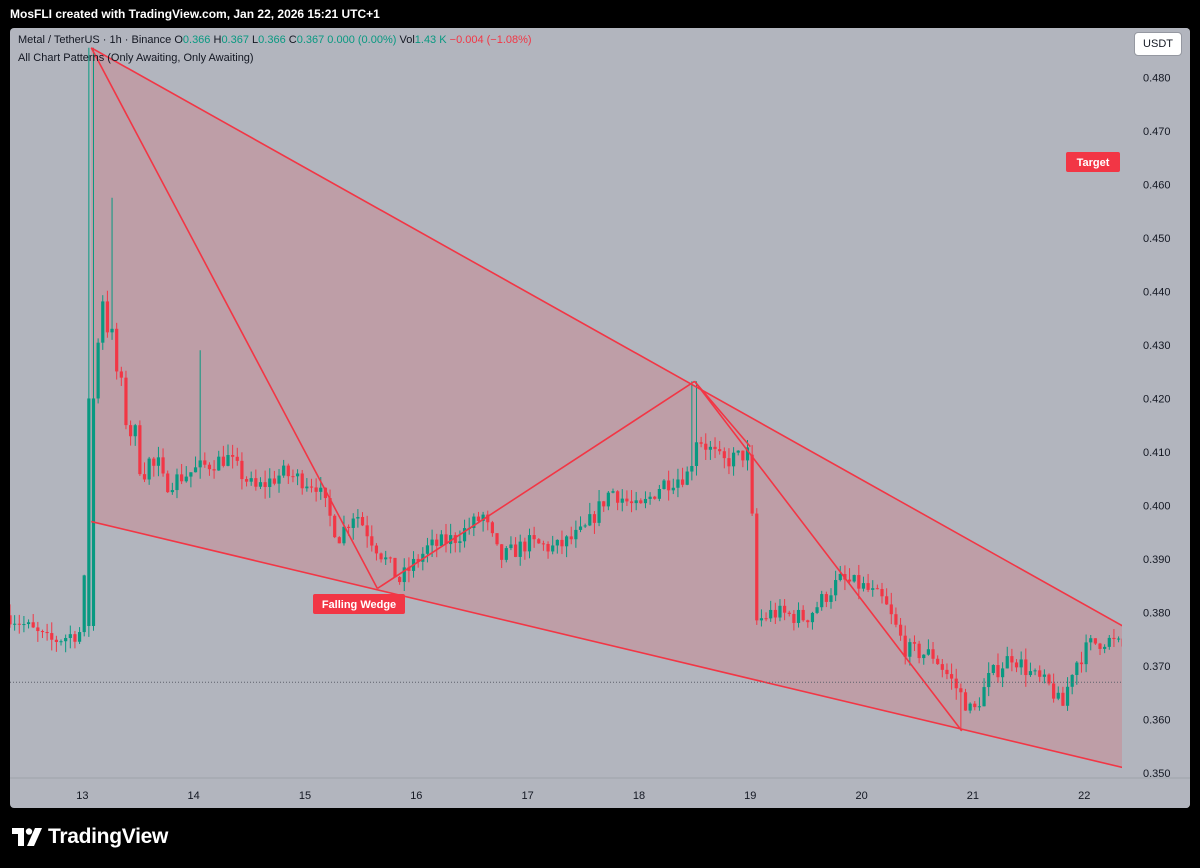  I want to click on low-label: L, so click(255, 40).